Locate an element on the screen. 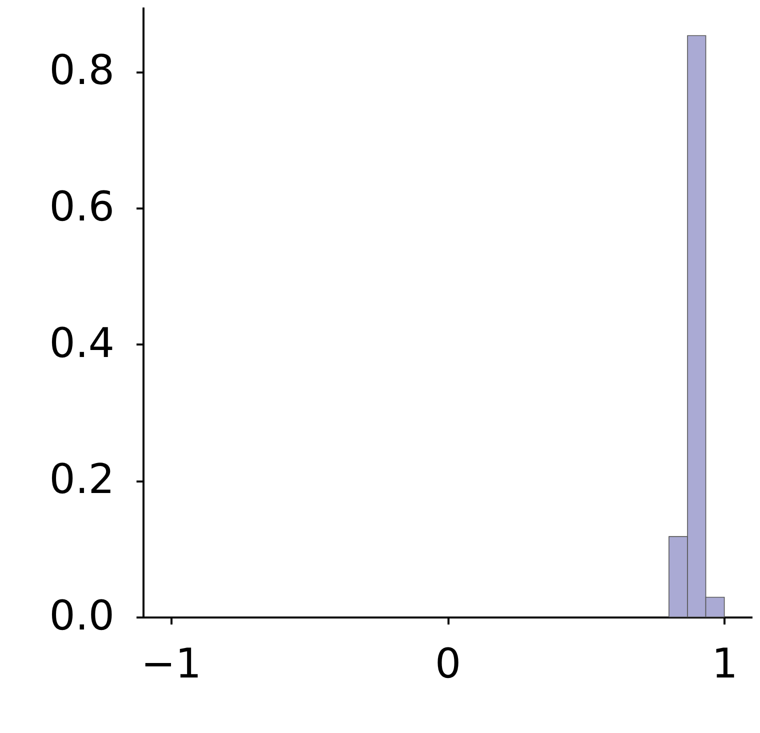  y-tick-label: 0.6 is located at coordinates (81, 206).